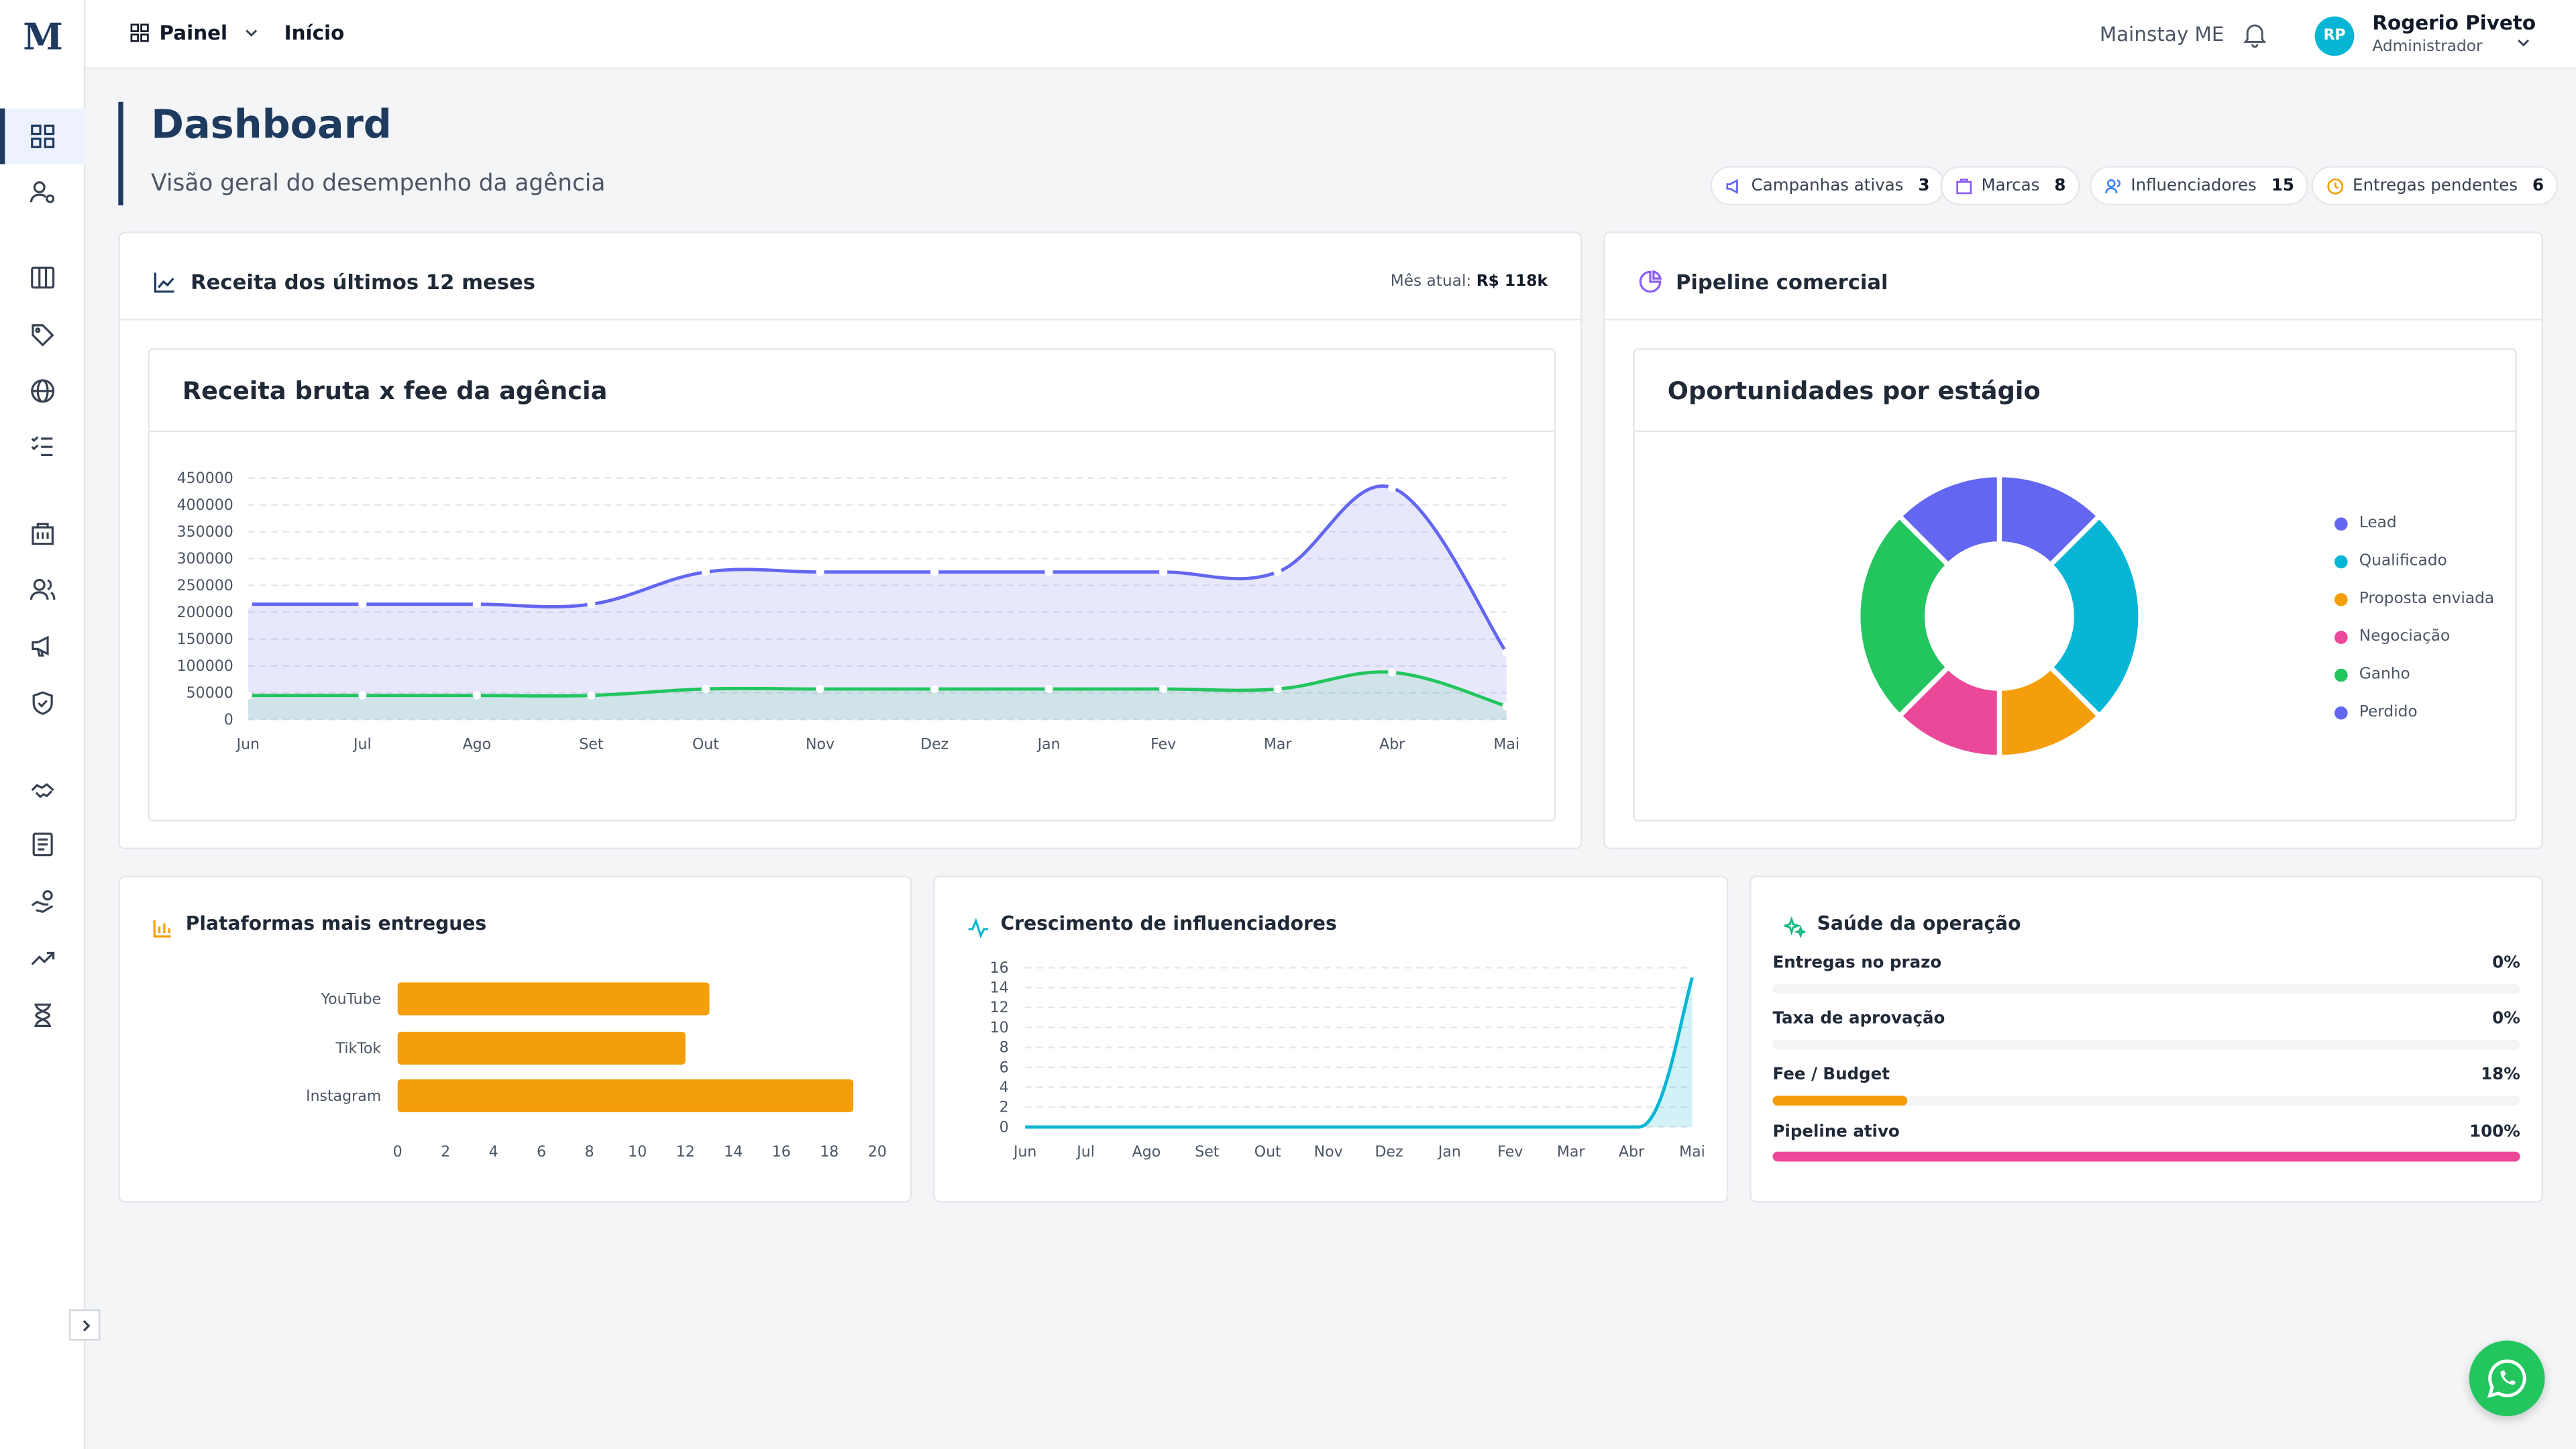 Image resolution: width=2576 pixels, height=1449 pixels. I want to click on bell-icon, so click(2255, 37).